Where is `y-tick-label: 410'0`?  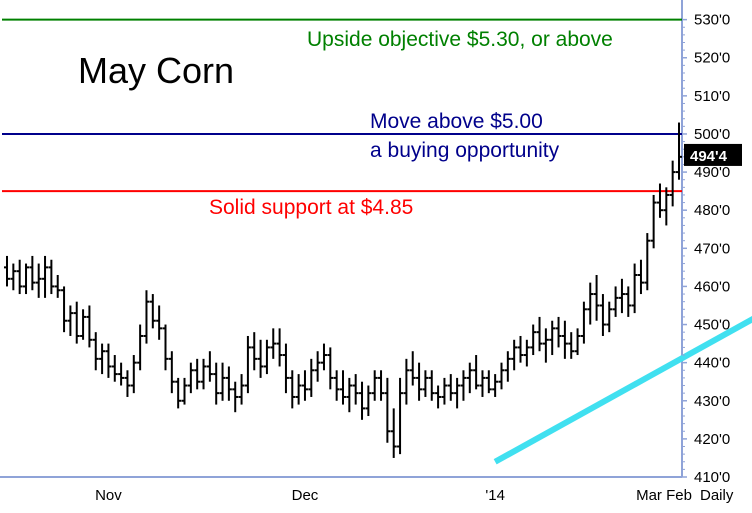 y-tick-label: 410'0 is located at coordinates (712, 477).